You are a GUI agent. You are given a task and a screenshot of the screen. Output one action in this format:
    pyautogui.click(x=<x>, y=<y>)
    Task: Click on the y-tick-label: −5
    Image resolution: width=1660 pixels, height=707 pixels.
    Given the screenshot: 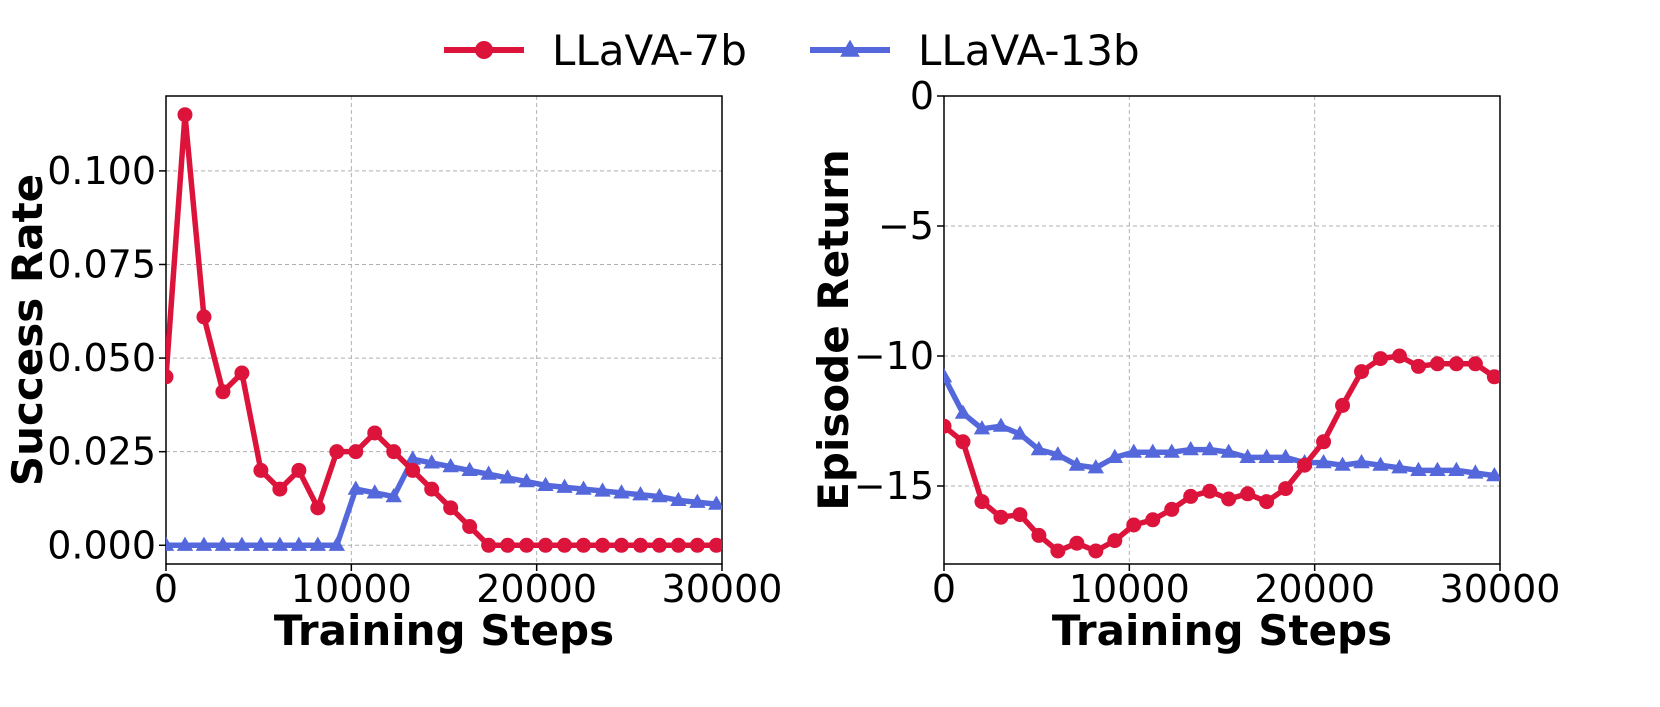 What is the action you would take?
    pyautogui.click(x=906, y=226)
    